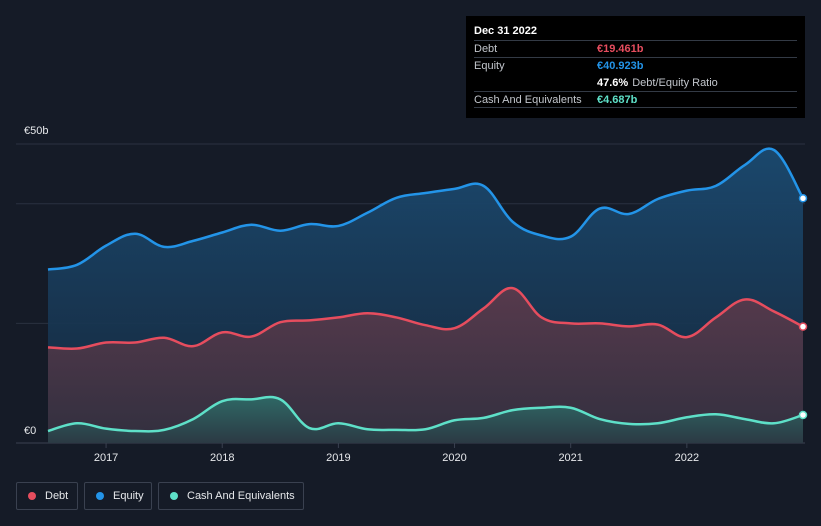 The height and width of the screenshot is (526, 821). What do you see at coordinates (620, 49) in the screenshot?
I see `tooltip-debt-value: €19.461b` at bounding box center [620, 49].